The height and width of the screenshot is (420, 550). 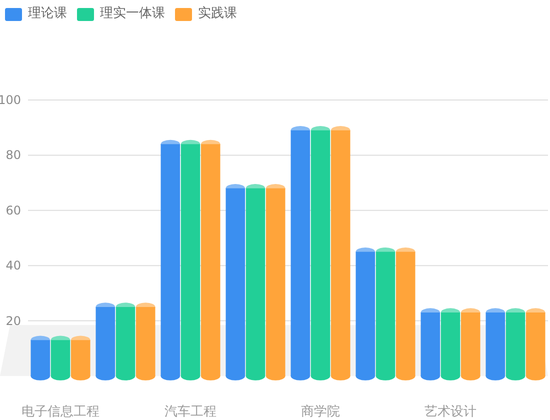 What do you see at coordinates (320, 412) in the screenshot?
I see `x-tick-label: 商学院` at bounding box center [320, 412].